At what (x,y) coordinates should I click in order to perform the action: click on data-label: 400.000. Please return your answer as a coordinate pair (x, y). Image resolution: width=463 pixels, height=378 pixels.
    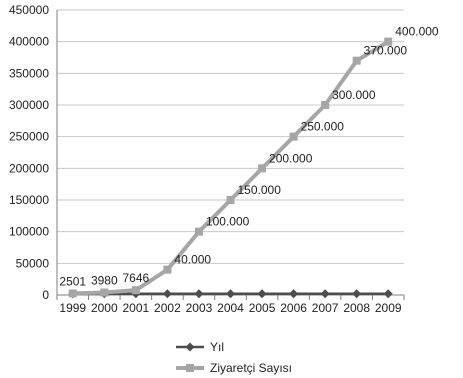
    Looking at the image, I should click on (417, 32).